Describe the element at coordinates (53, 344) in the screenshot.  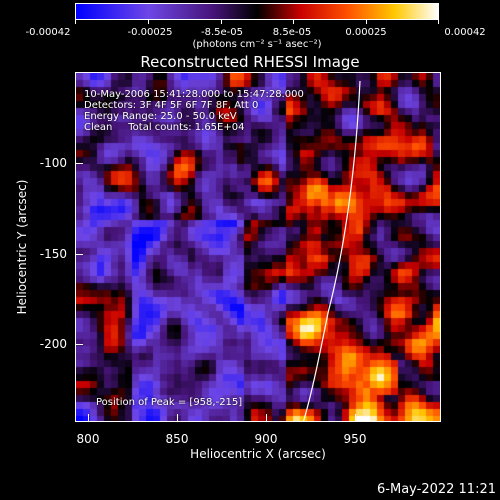
I see `y-tick-label: -200` at that location.